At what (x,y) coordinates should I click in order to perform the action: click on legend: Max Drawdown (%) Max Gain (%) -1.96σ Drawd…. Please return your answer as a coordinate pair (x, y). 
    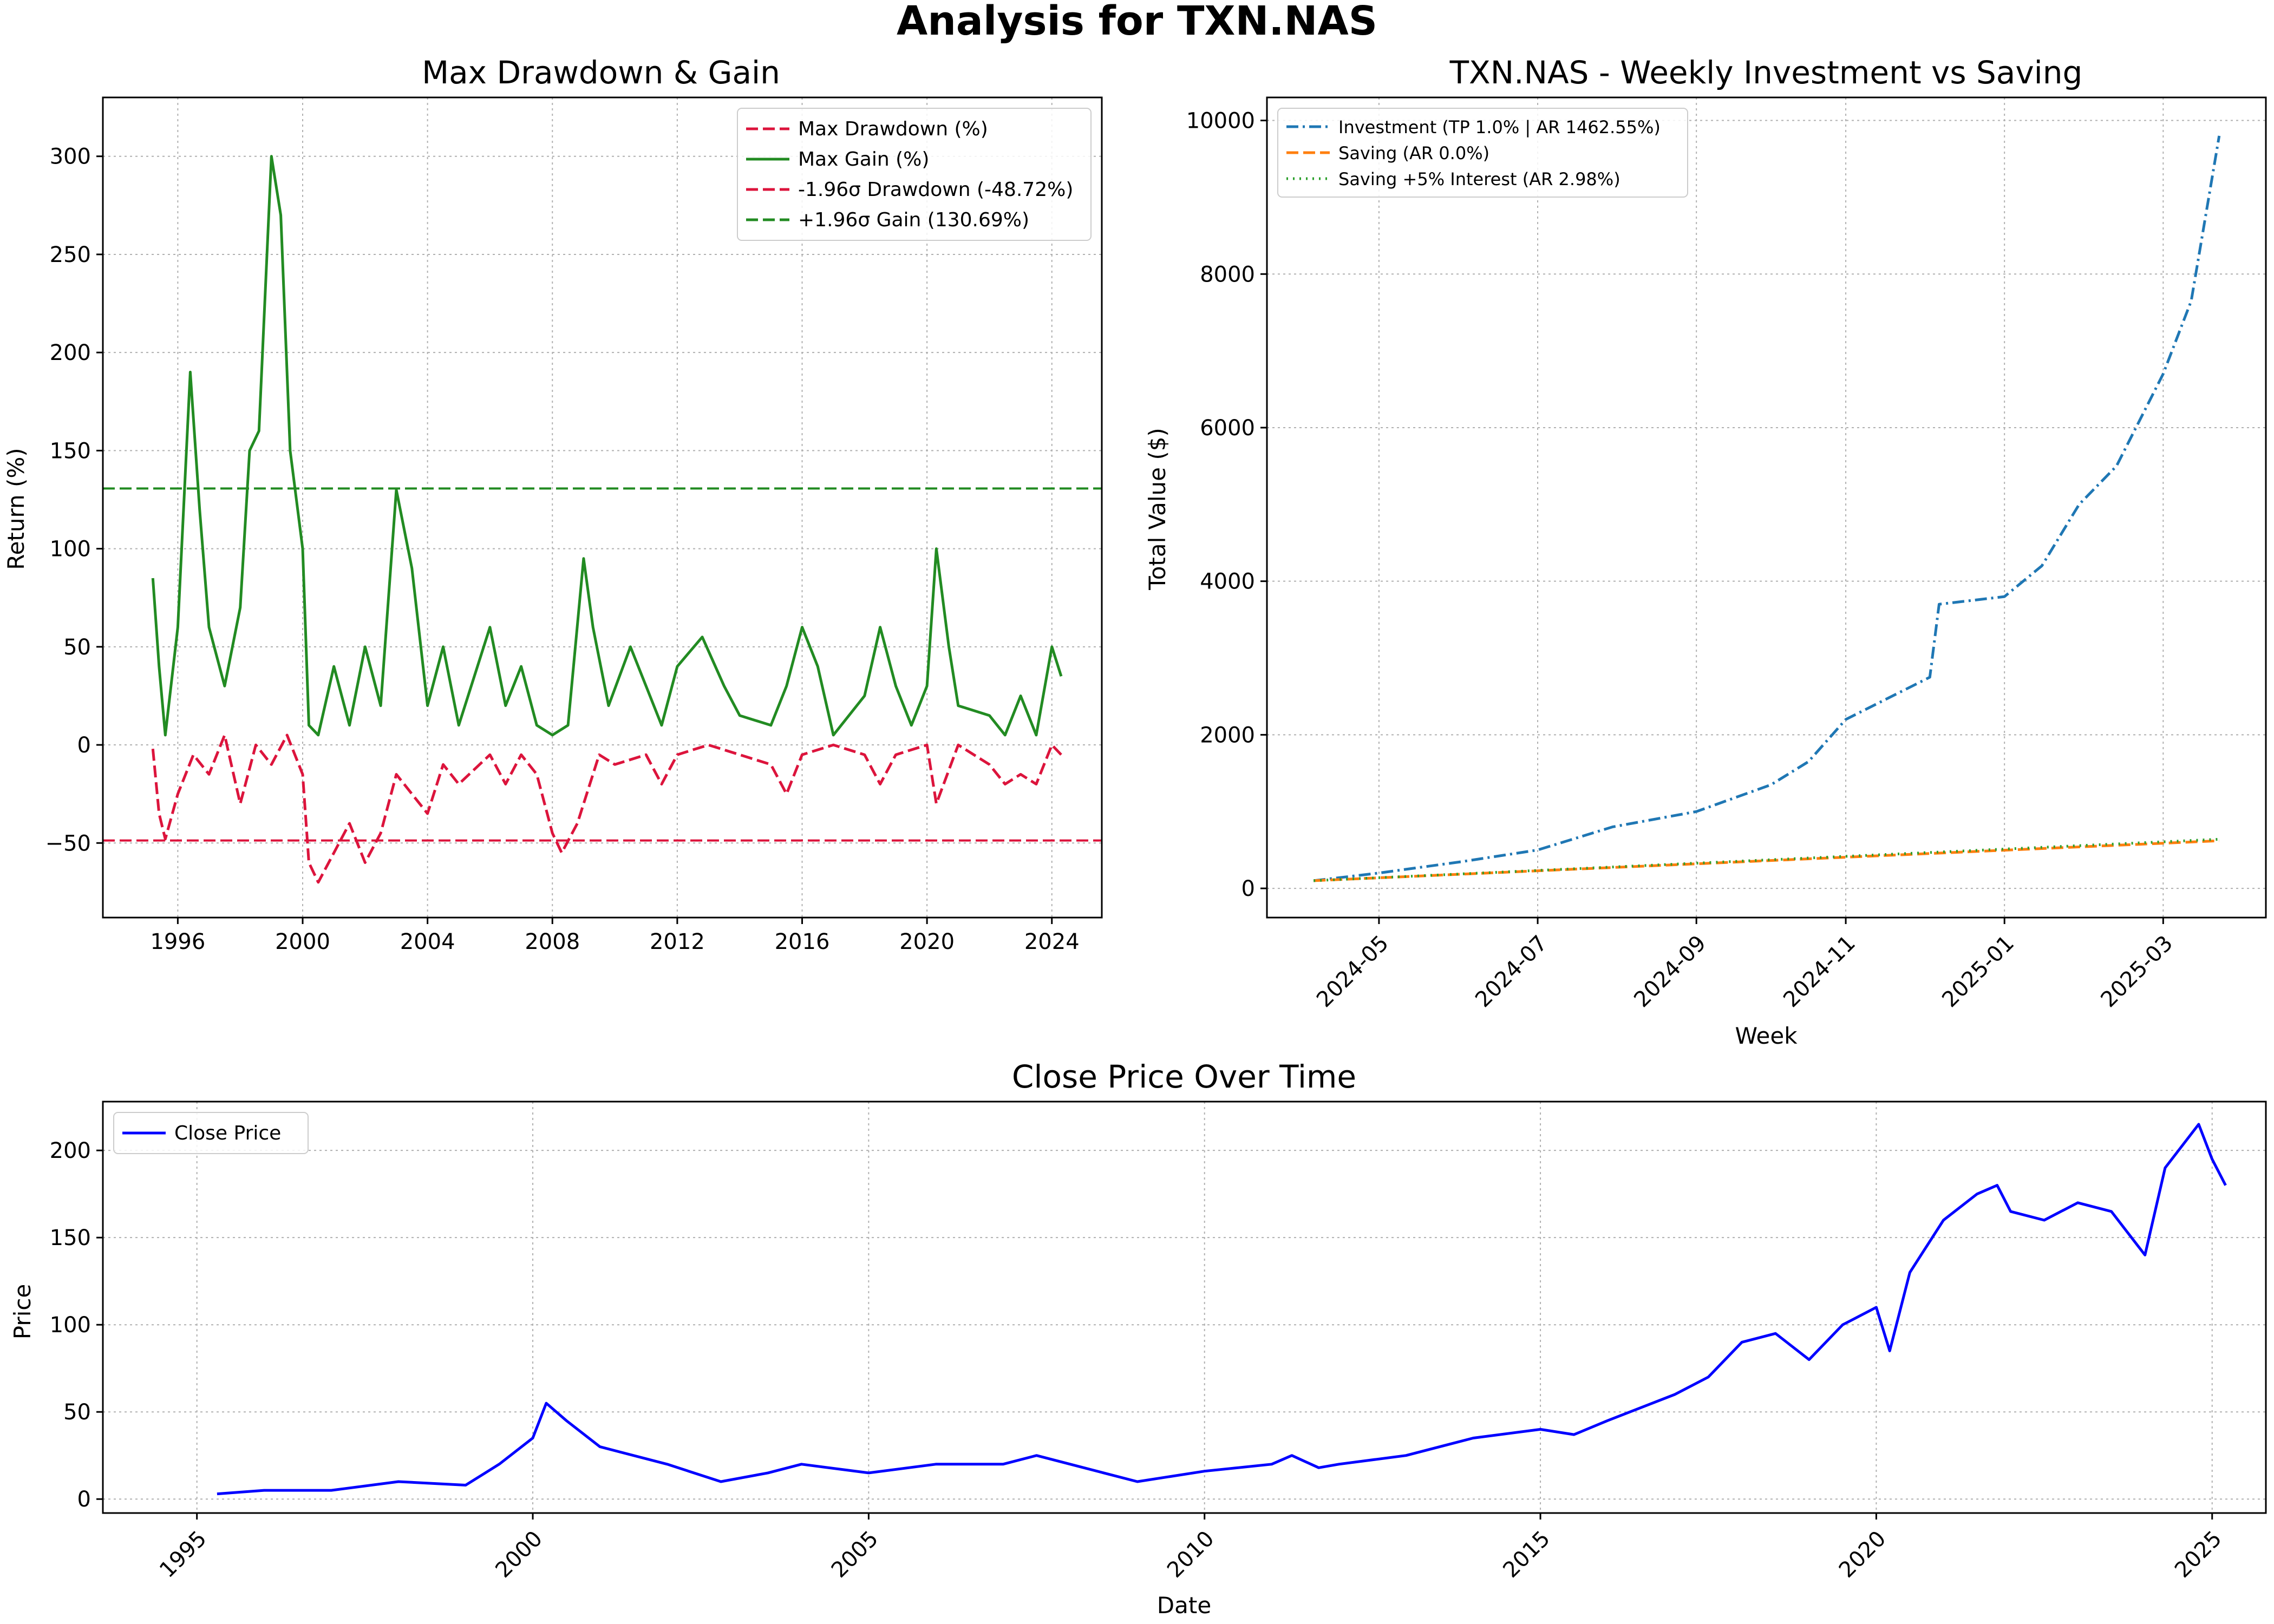
    Looking at the image, I should click on (915, 175).